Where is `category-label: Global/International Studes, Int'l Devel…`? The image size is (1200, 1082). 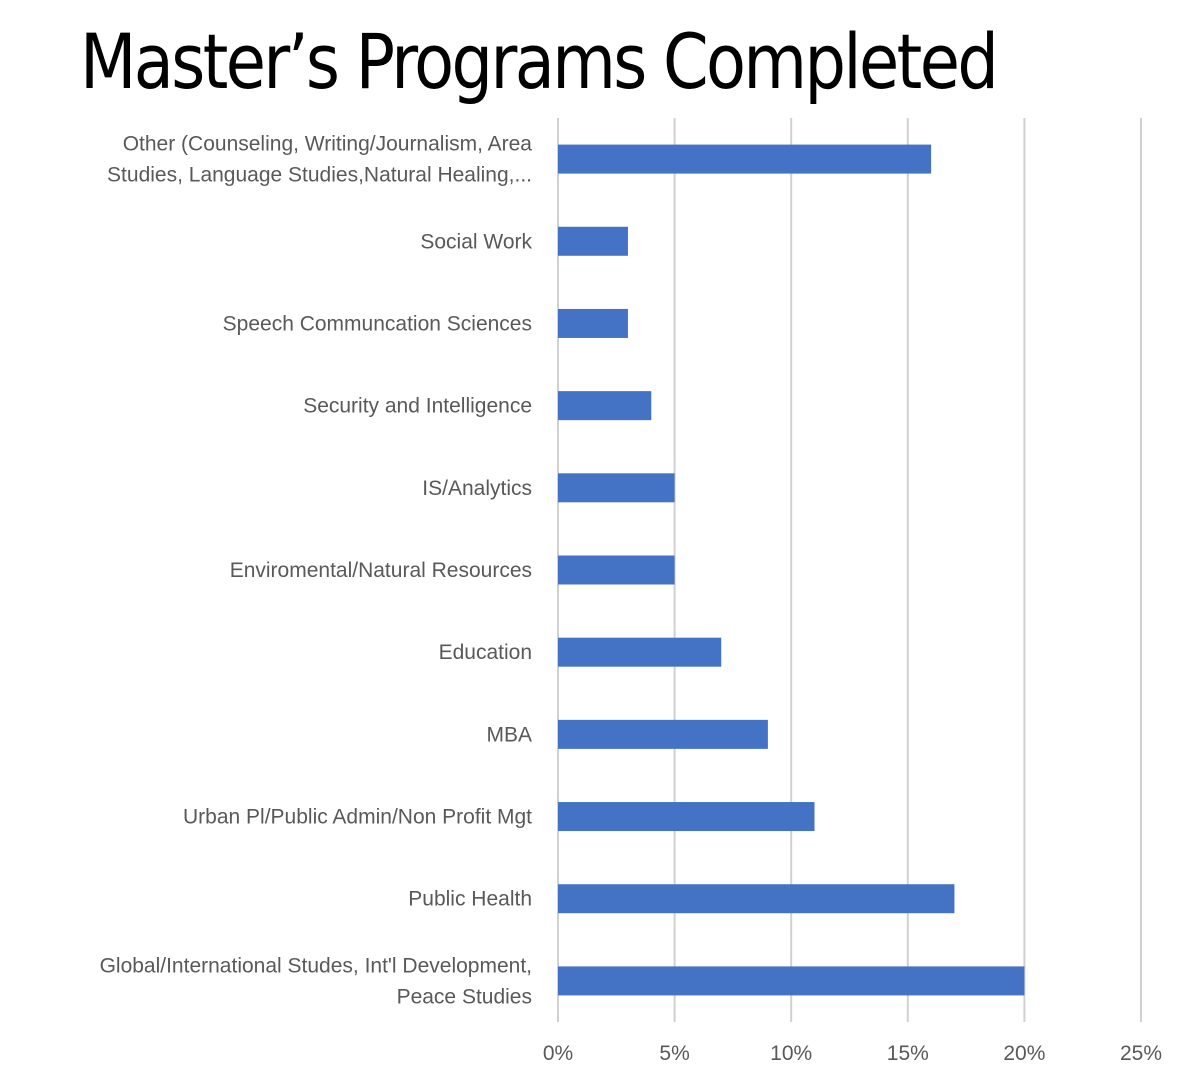
category-label: Global/International Studes, Int'l Devel… is located at coordinates (316, 965).